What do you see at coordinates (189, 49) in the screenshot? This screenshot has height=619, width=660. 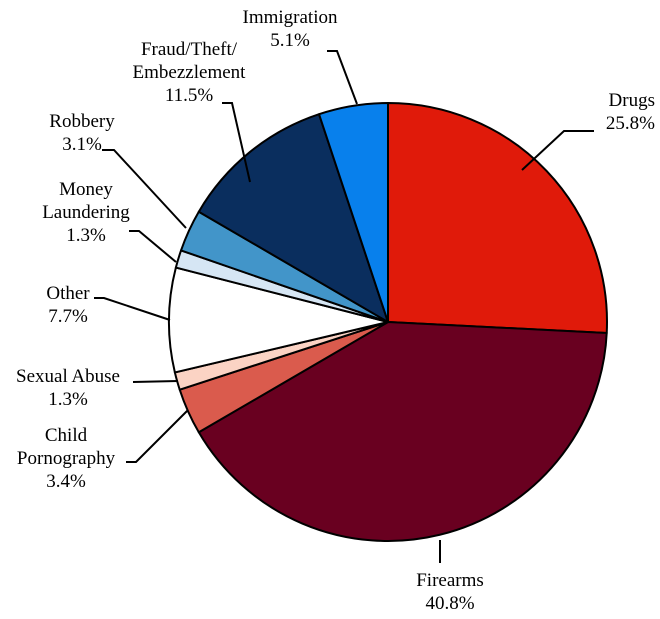 I see `category-label: Fraud/Theft/` at bounding box center [189, 49].